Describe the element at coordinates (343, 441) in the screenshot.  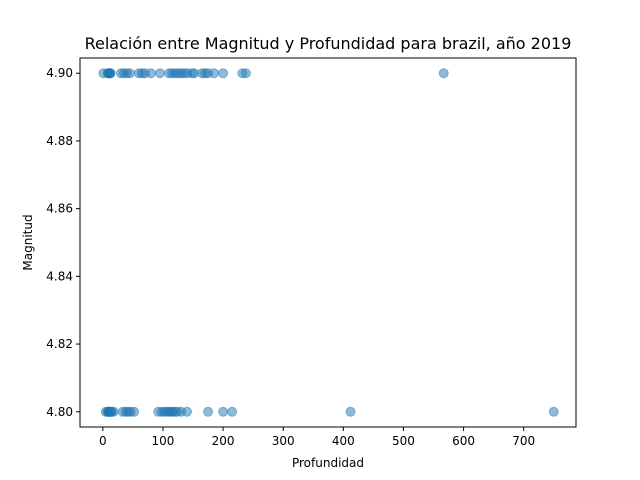
I see `x-tick-label: 400` at that location.